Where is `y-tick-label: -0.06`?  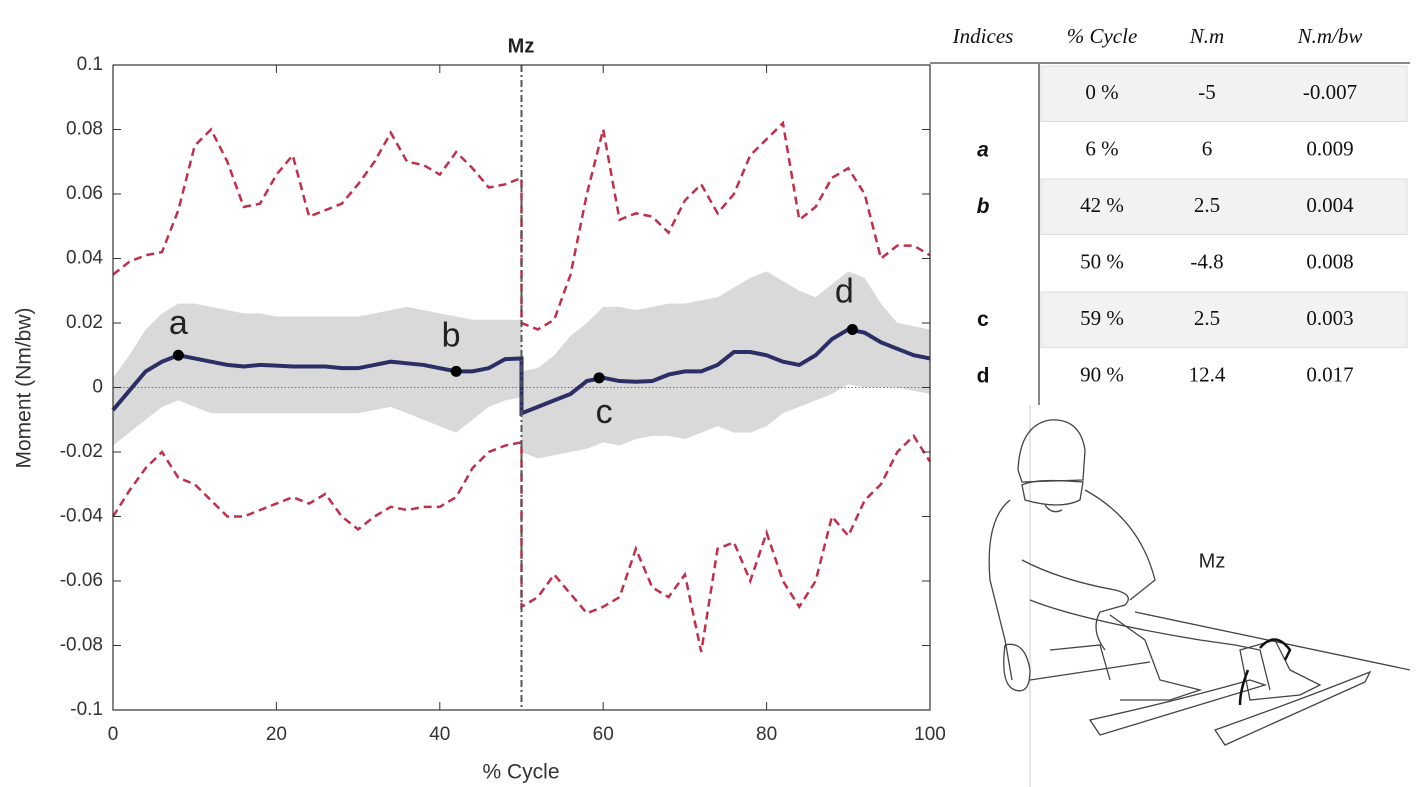 y-tick-label: -0.06 is located at coordinates (81, 580).